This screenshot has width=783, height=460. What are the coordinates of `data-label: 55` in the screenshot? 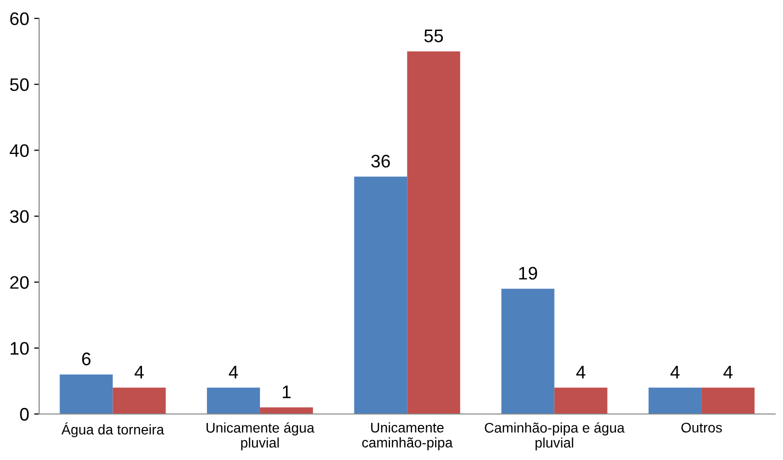 It's located at (433, 36).